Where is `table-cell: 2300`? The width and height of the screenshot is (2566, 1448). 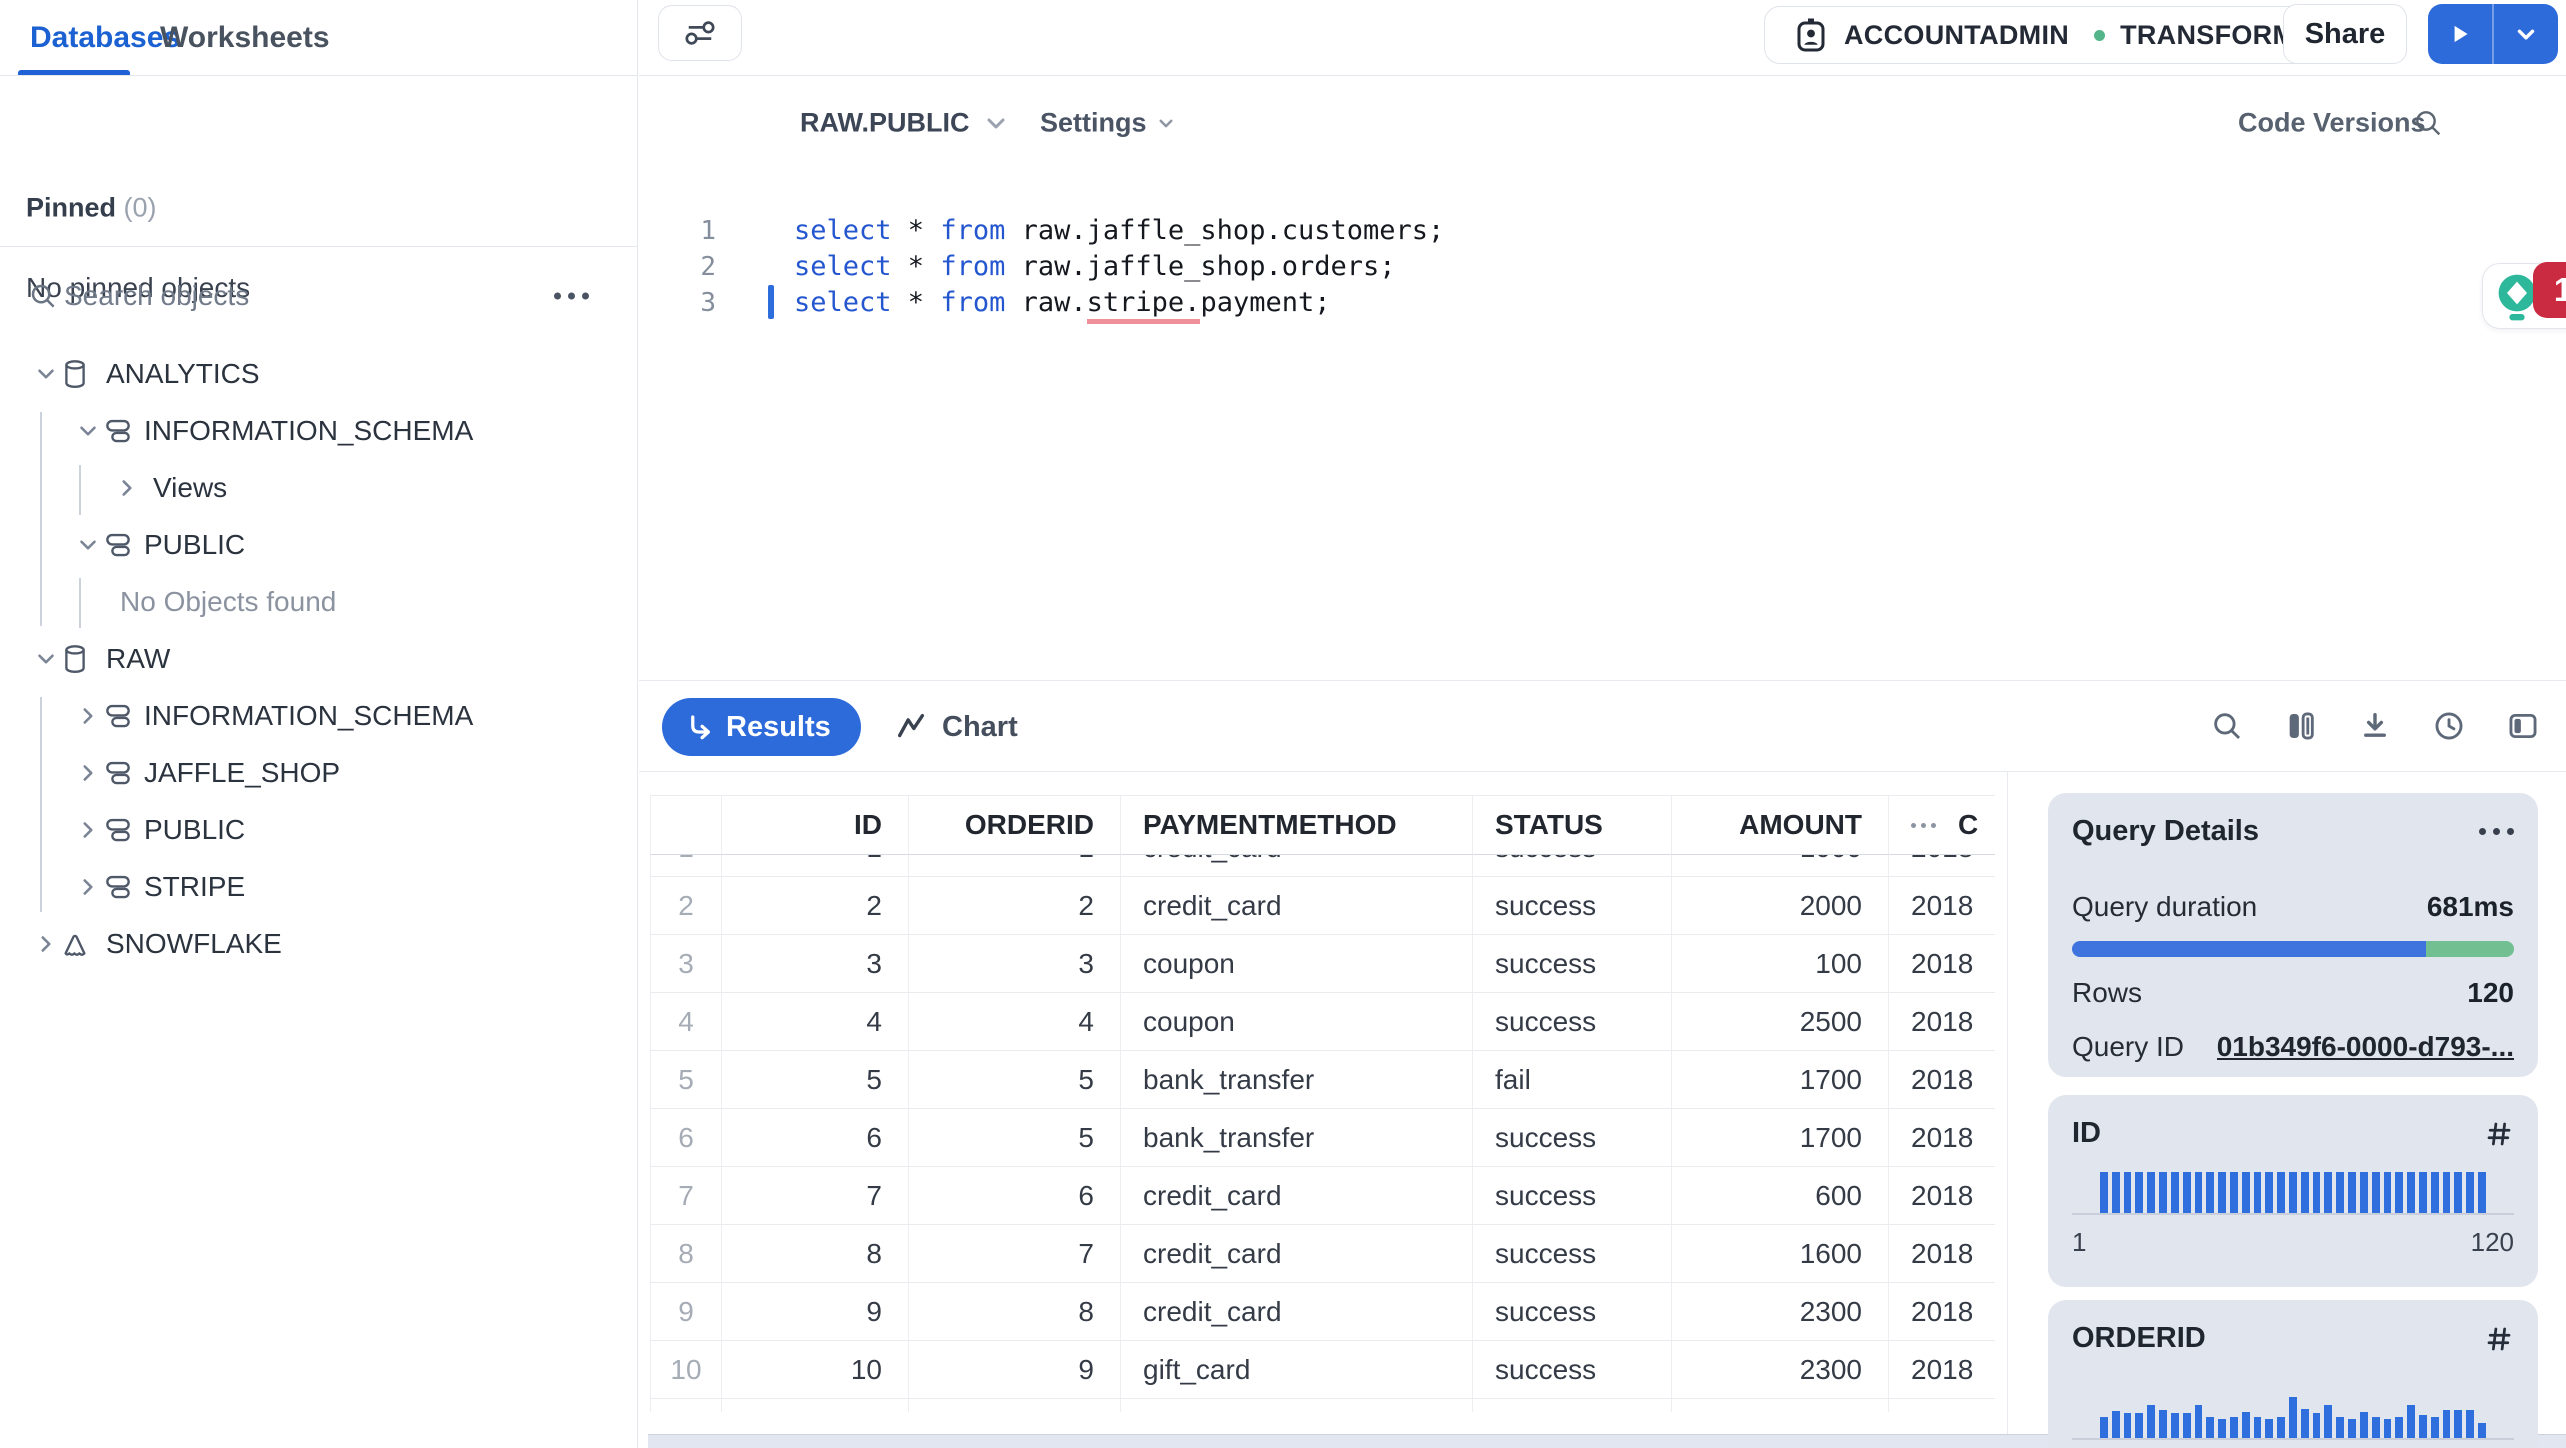
table-cell: 2300 is located at coordinates (1780, 1312).